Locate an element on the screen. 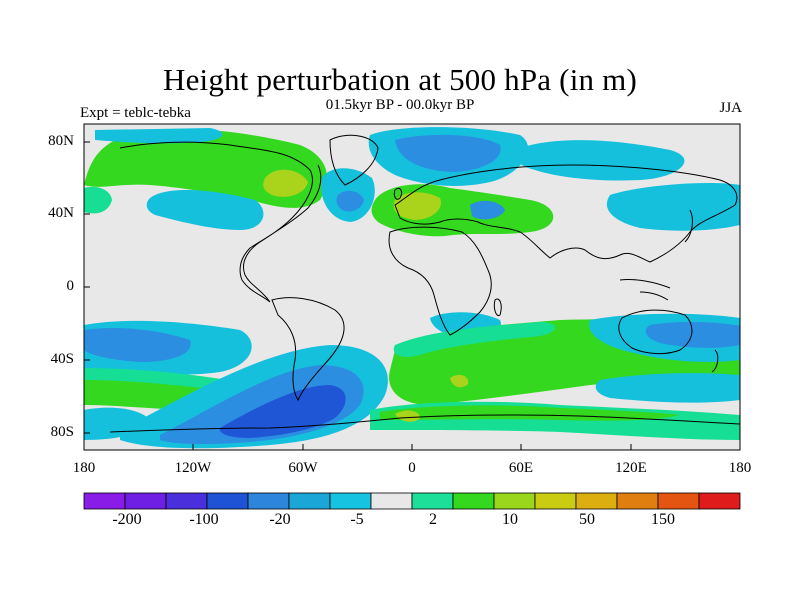  coast-australia is located at coordinates (655, 332).